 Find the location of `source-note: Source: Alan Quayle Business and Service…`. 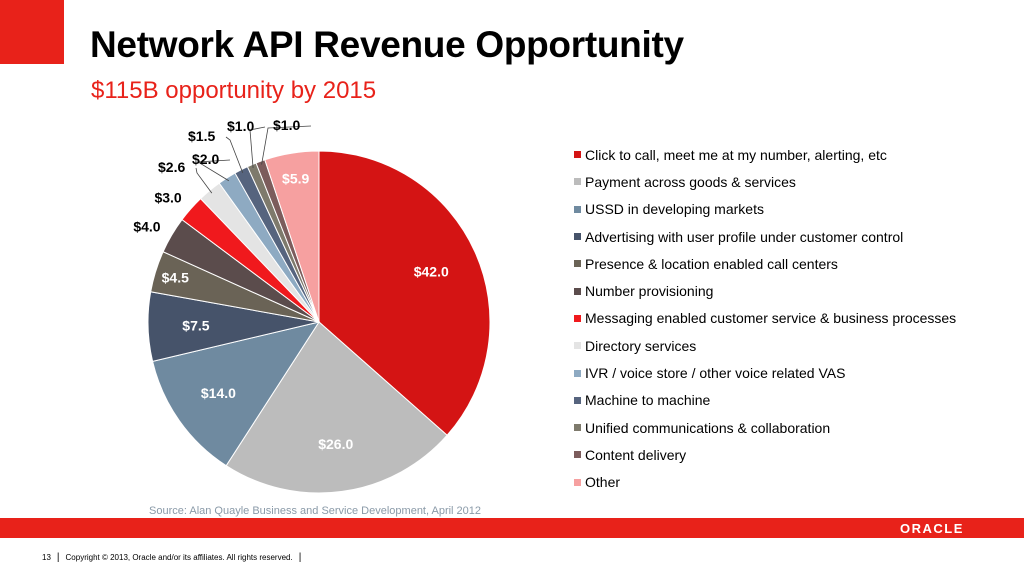

source-note: Source: Alan Quayle Business and Service… is located at coordinates (315, 511).